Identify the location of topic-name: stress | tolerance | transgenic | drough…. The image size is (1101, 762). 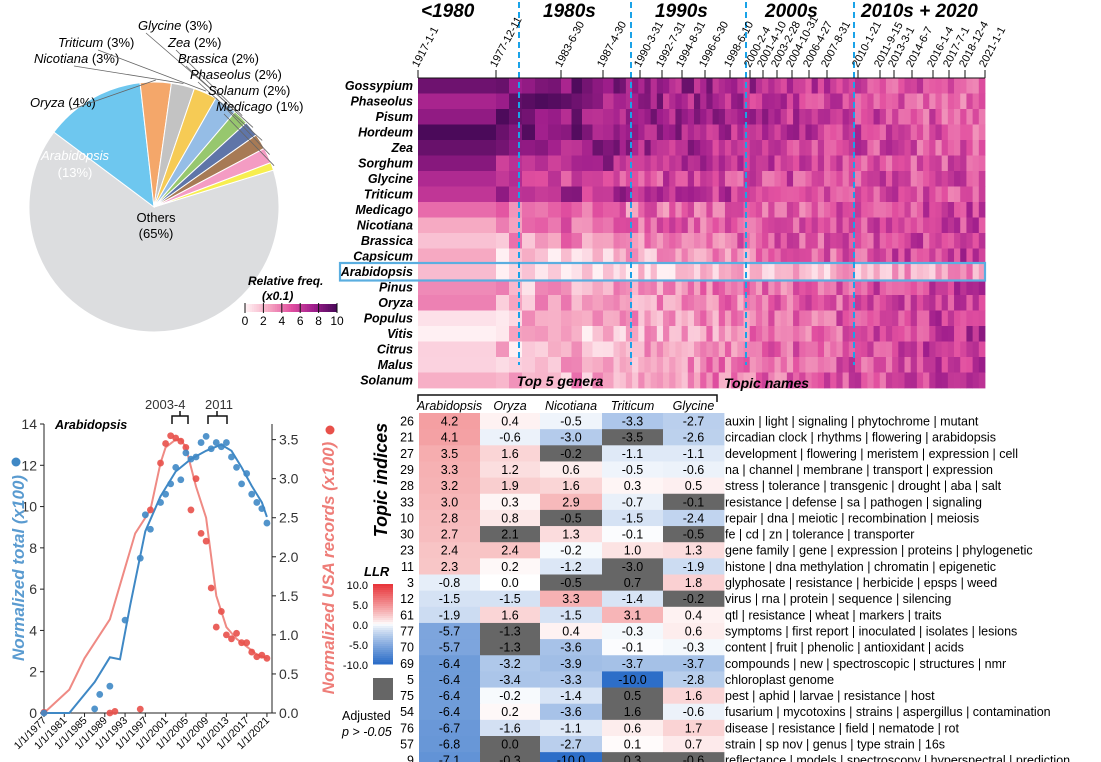
(863, 486).